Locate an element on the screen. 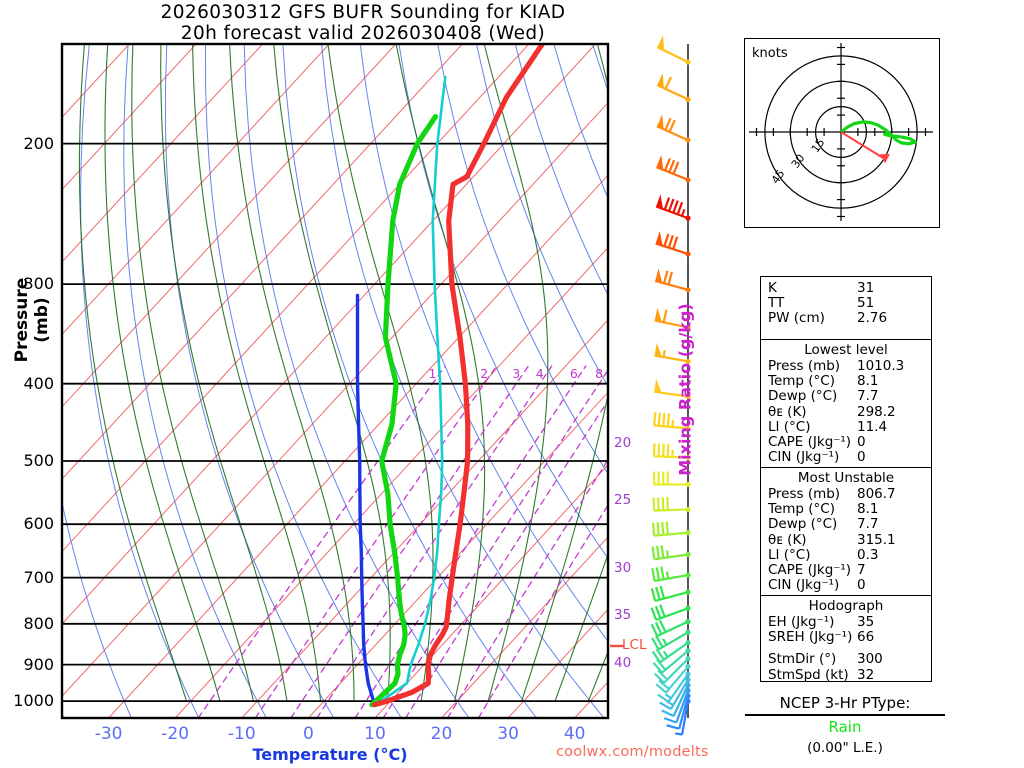  mixing-ratio-tick-label: 4 is located at coordinates (540, 373).